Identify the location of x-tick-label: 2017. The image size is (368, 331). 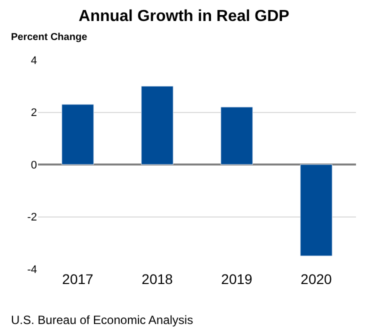
(78, 279).